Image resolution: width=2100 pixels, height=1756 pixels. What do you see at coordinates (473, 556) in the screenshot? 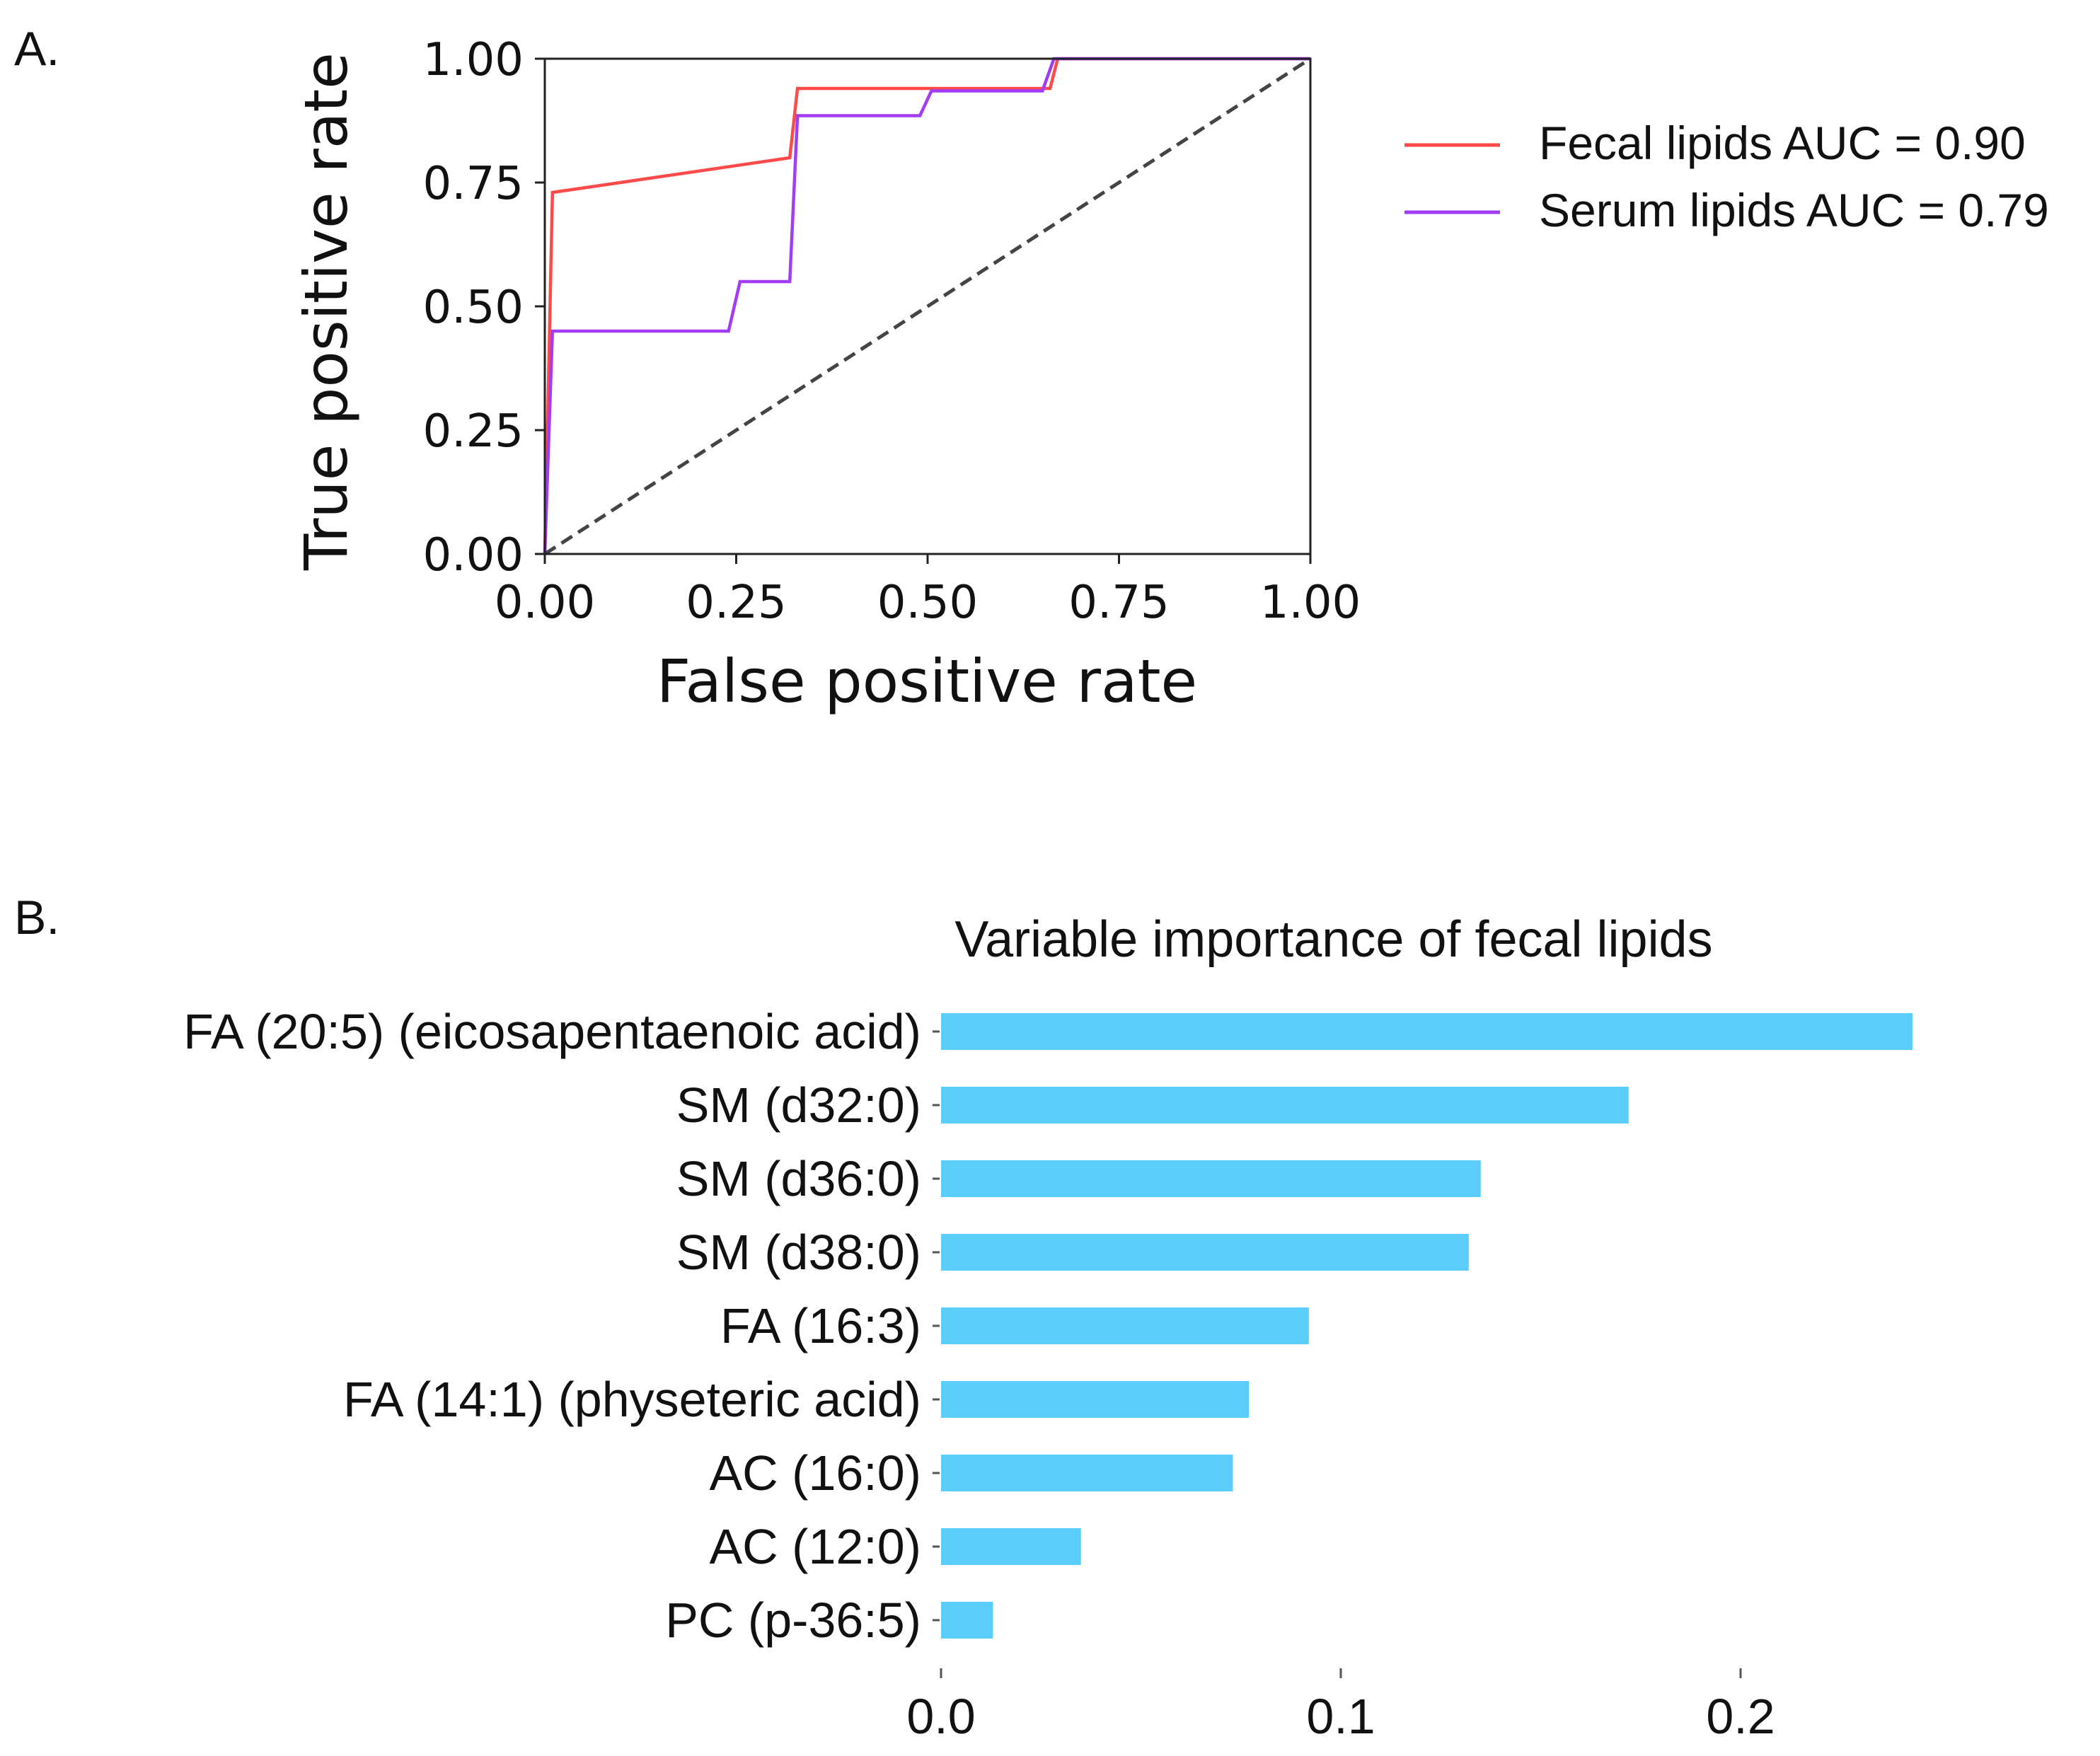
I see `roc-y-tick-label: 0.00` at bounding box center [473, 556].